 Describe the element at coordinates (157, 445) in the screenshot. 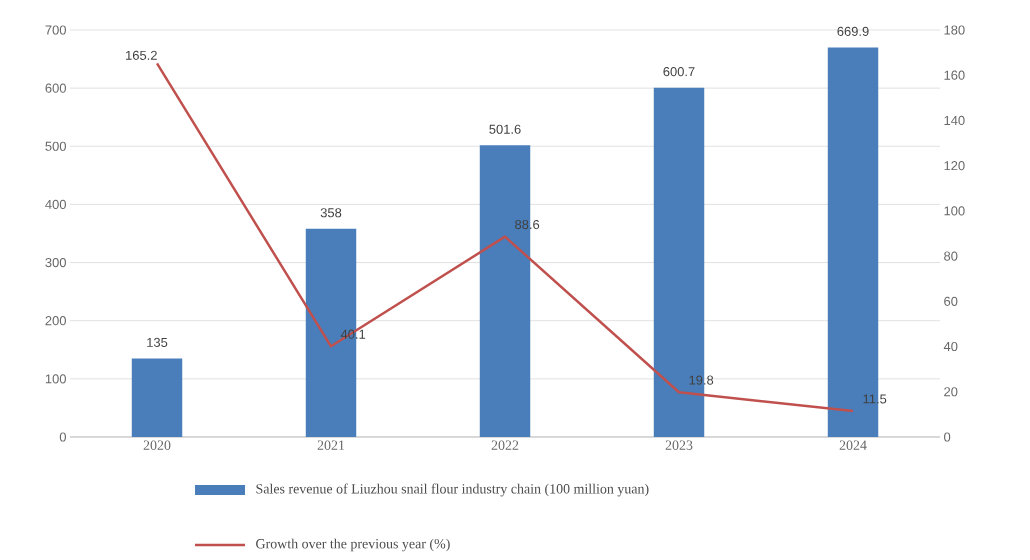

I see `x-tick-label: 2020` at that location.